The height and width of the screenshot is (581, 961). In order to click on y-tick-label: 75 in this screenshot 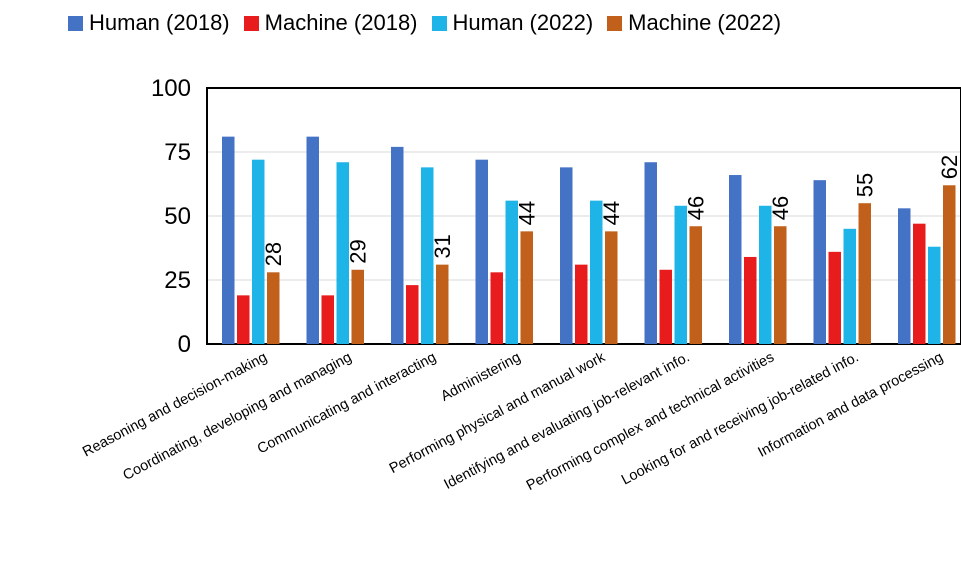, I will do `click(177, 152)`.